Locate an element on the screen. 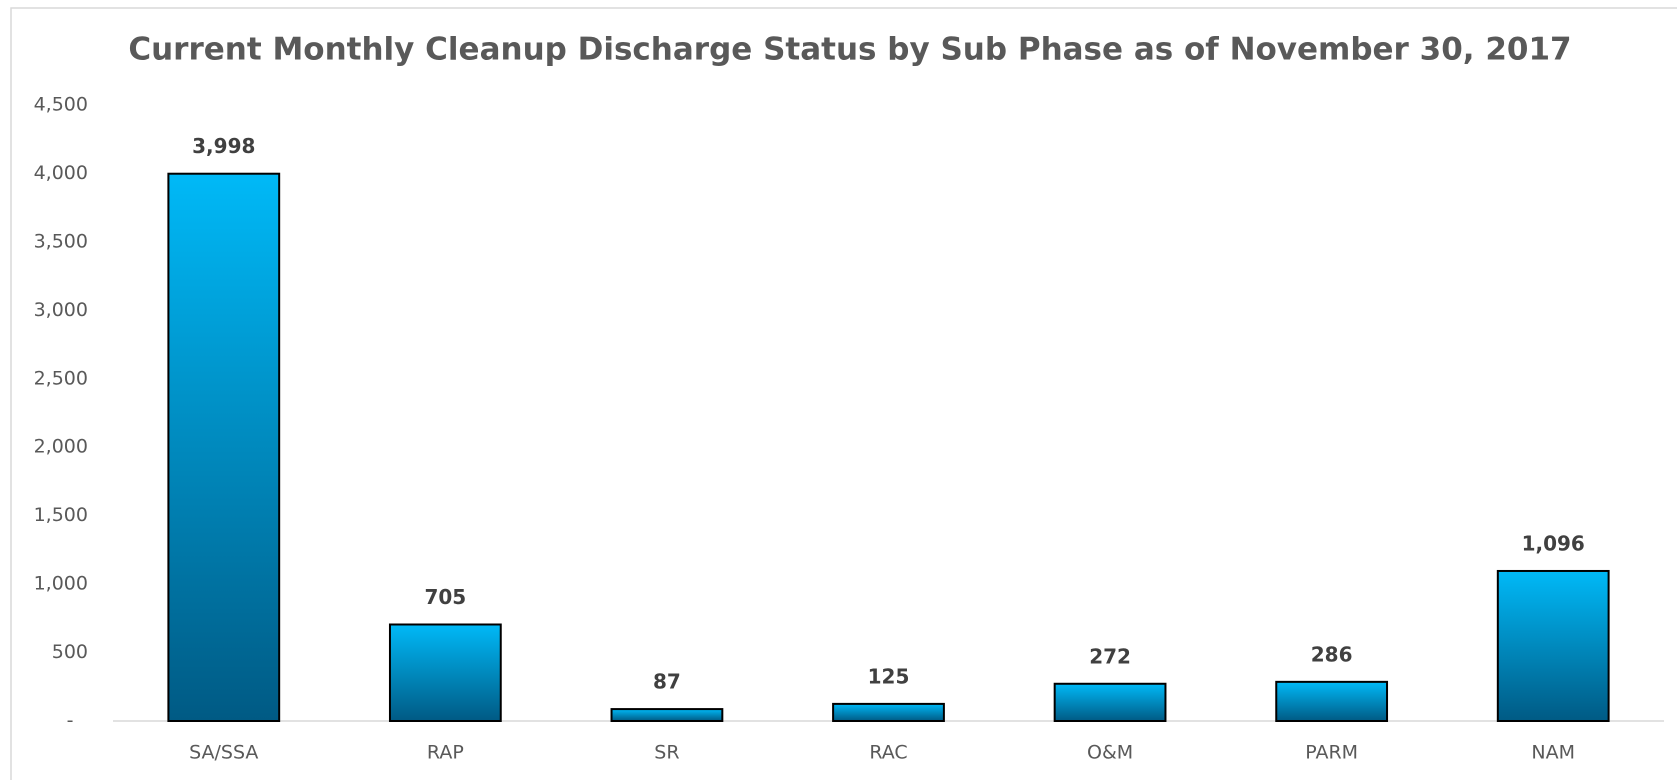  data-label: 286 is located at coordinates (1332, 654).